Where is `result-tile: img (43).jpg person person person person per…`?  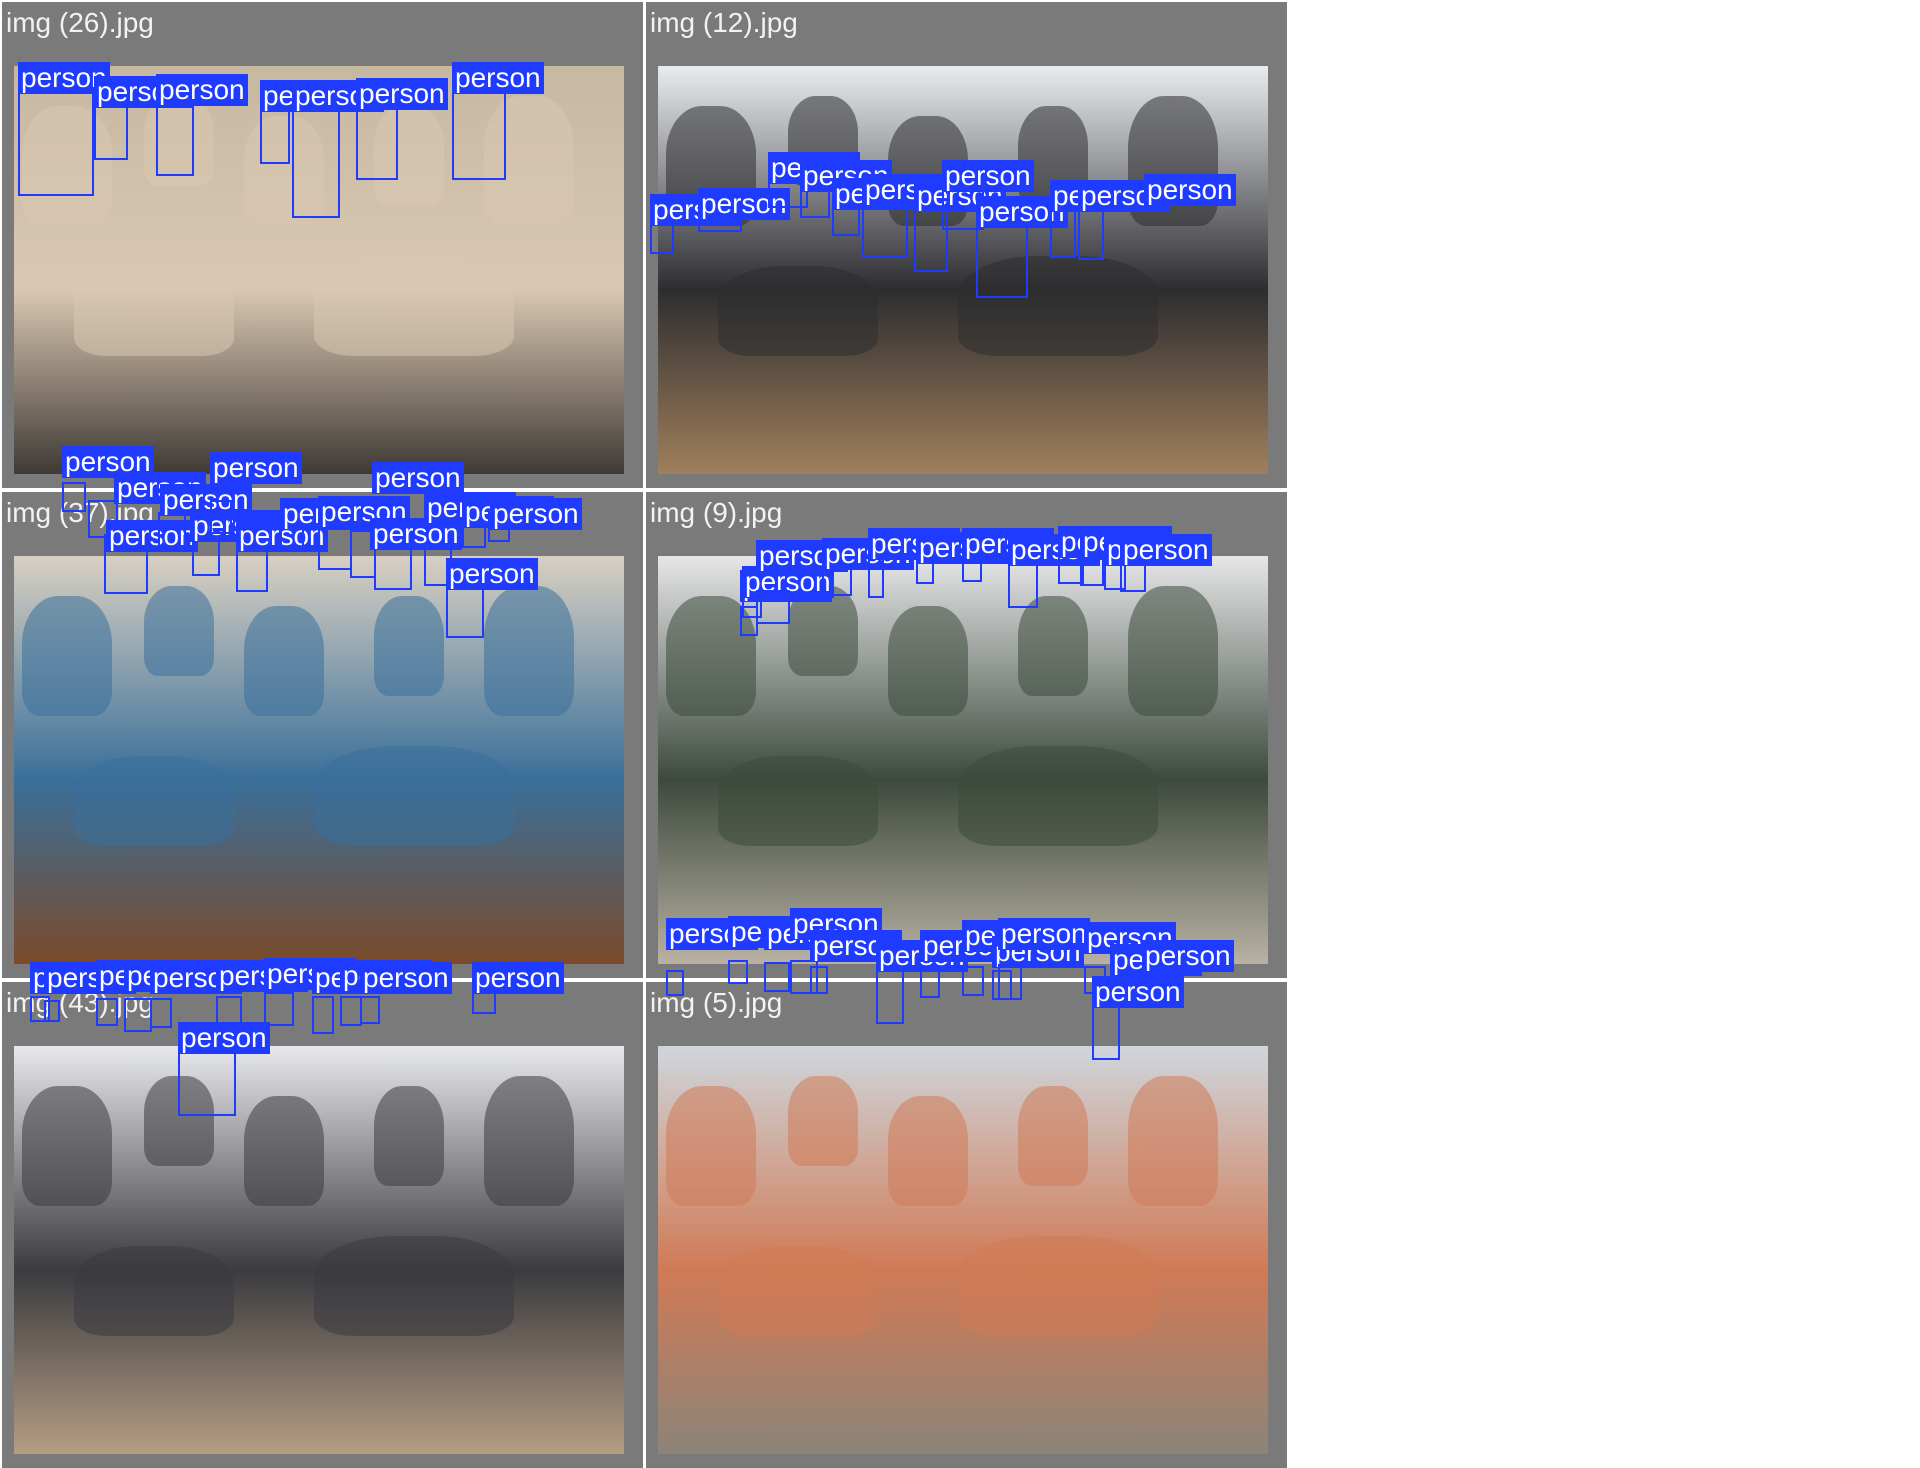
result-tile: img (43).jpg person person person person per… is located at coordinates (322, 1213).